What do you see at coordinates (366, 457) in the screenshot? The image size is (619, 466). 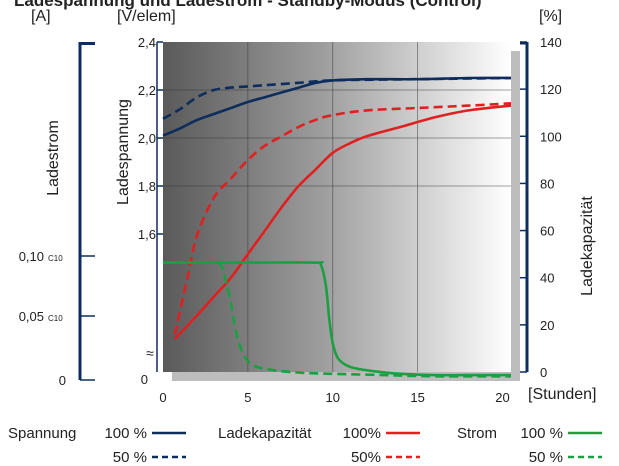 I see `legend-item-label-2-2: 50%` at bounding box center [366, 457].